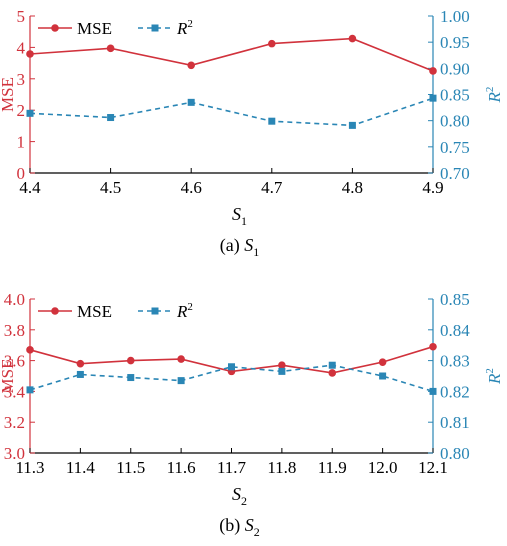 This screenshot has width=507, height=546. What do you see at coordinates (191, 187) in the screenshot?
I see `x-tick-label: 4.6` at bounding box center [191, 187].